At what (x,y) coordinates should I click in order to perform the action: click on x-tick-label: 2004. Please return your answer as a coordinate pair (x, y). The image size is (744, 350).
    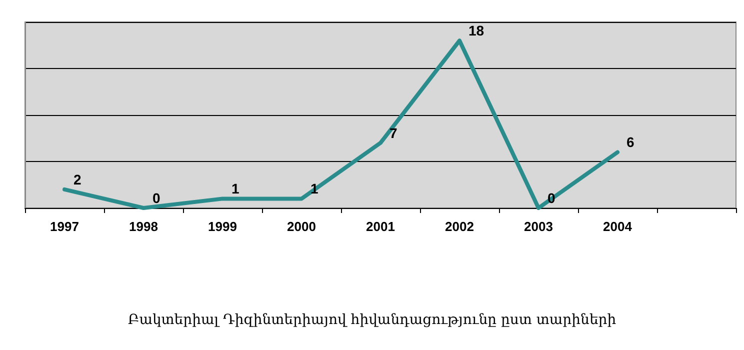
    Looking at the image, I should click on (618, 226).